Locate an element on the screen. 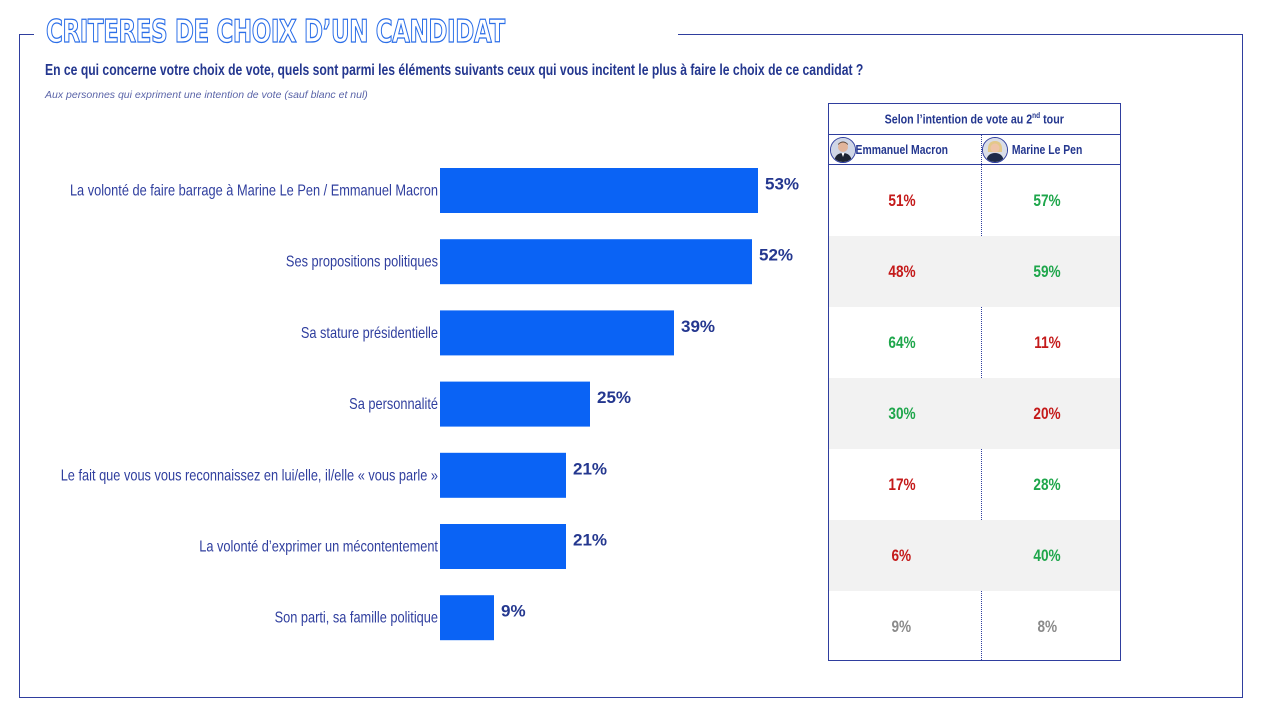 This screenshot has height=704, width=1268. table-row: 17% 28% is located at coordinates (974, 484).